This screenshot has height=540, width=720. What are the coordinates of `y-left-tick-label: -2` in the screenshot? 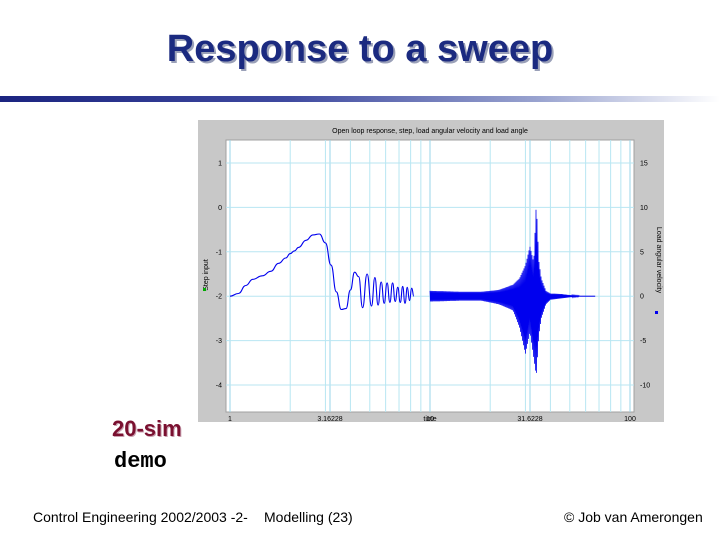 It's located at (219, 297).